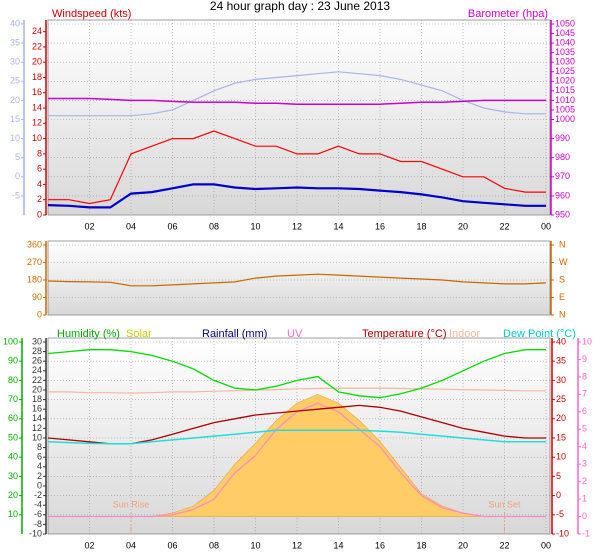 Image resolution: width=600 pixels, height=555 pixels. What do you see at coordinates (404, 334) in the screenshot?
I see `legend-label: Temperature (°C)` at bounding box center [404, 334].